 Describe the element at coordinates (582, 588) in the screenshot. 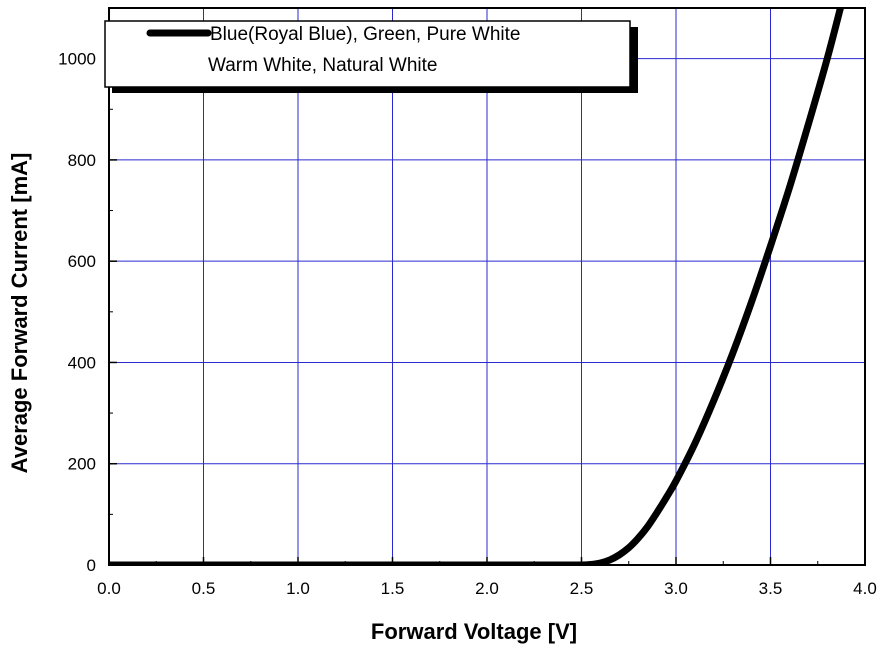

I see `x-tick-label: 2.5` at that location.